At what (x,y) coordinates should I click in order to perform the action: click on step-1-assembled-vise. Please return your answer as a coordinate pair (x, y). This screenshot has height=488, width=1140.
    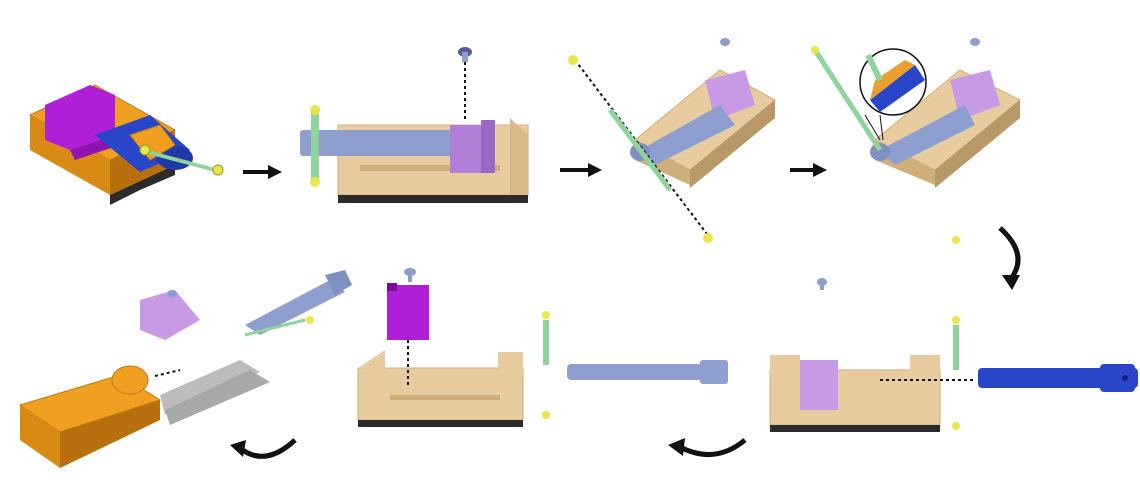
    Looking at the image, I should click on (126, 144).